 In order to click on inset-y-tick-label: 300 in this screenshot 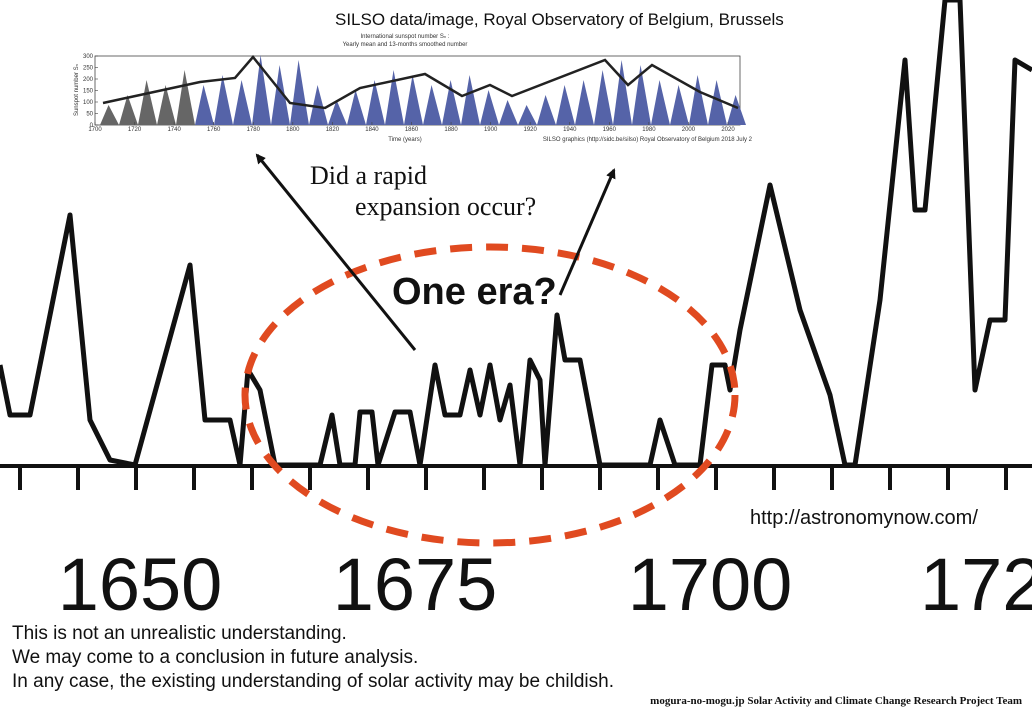, I will do `click(88, 57)`.